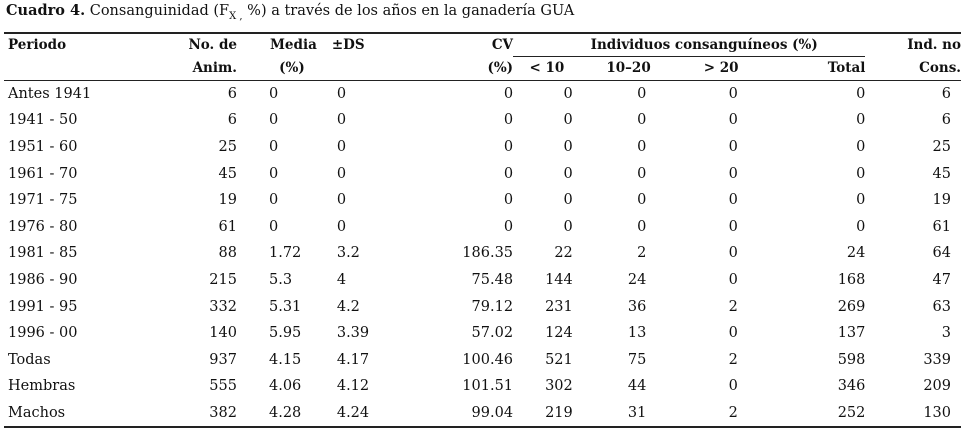  I want to click on cell-nocons: 339, so click(937, 359).